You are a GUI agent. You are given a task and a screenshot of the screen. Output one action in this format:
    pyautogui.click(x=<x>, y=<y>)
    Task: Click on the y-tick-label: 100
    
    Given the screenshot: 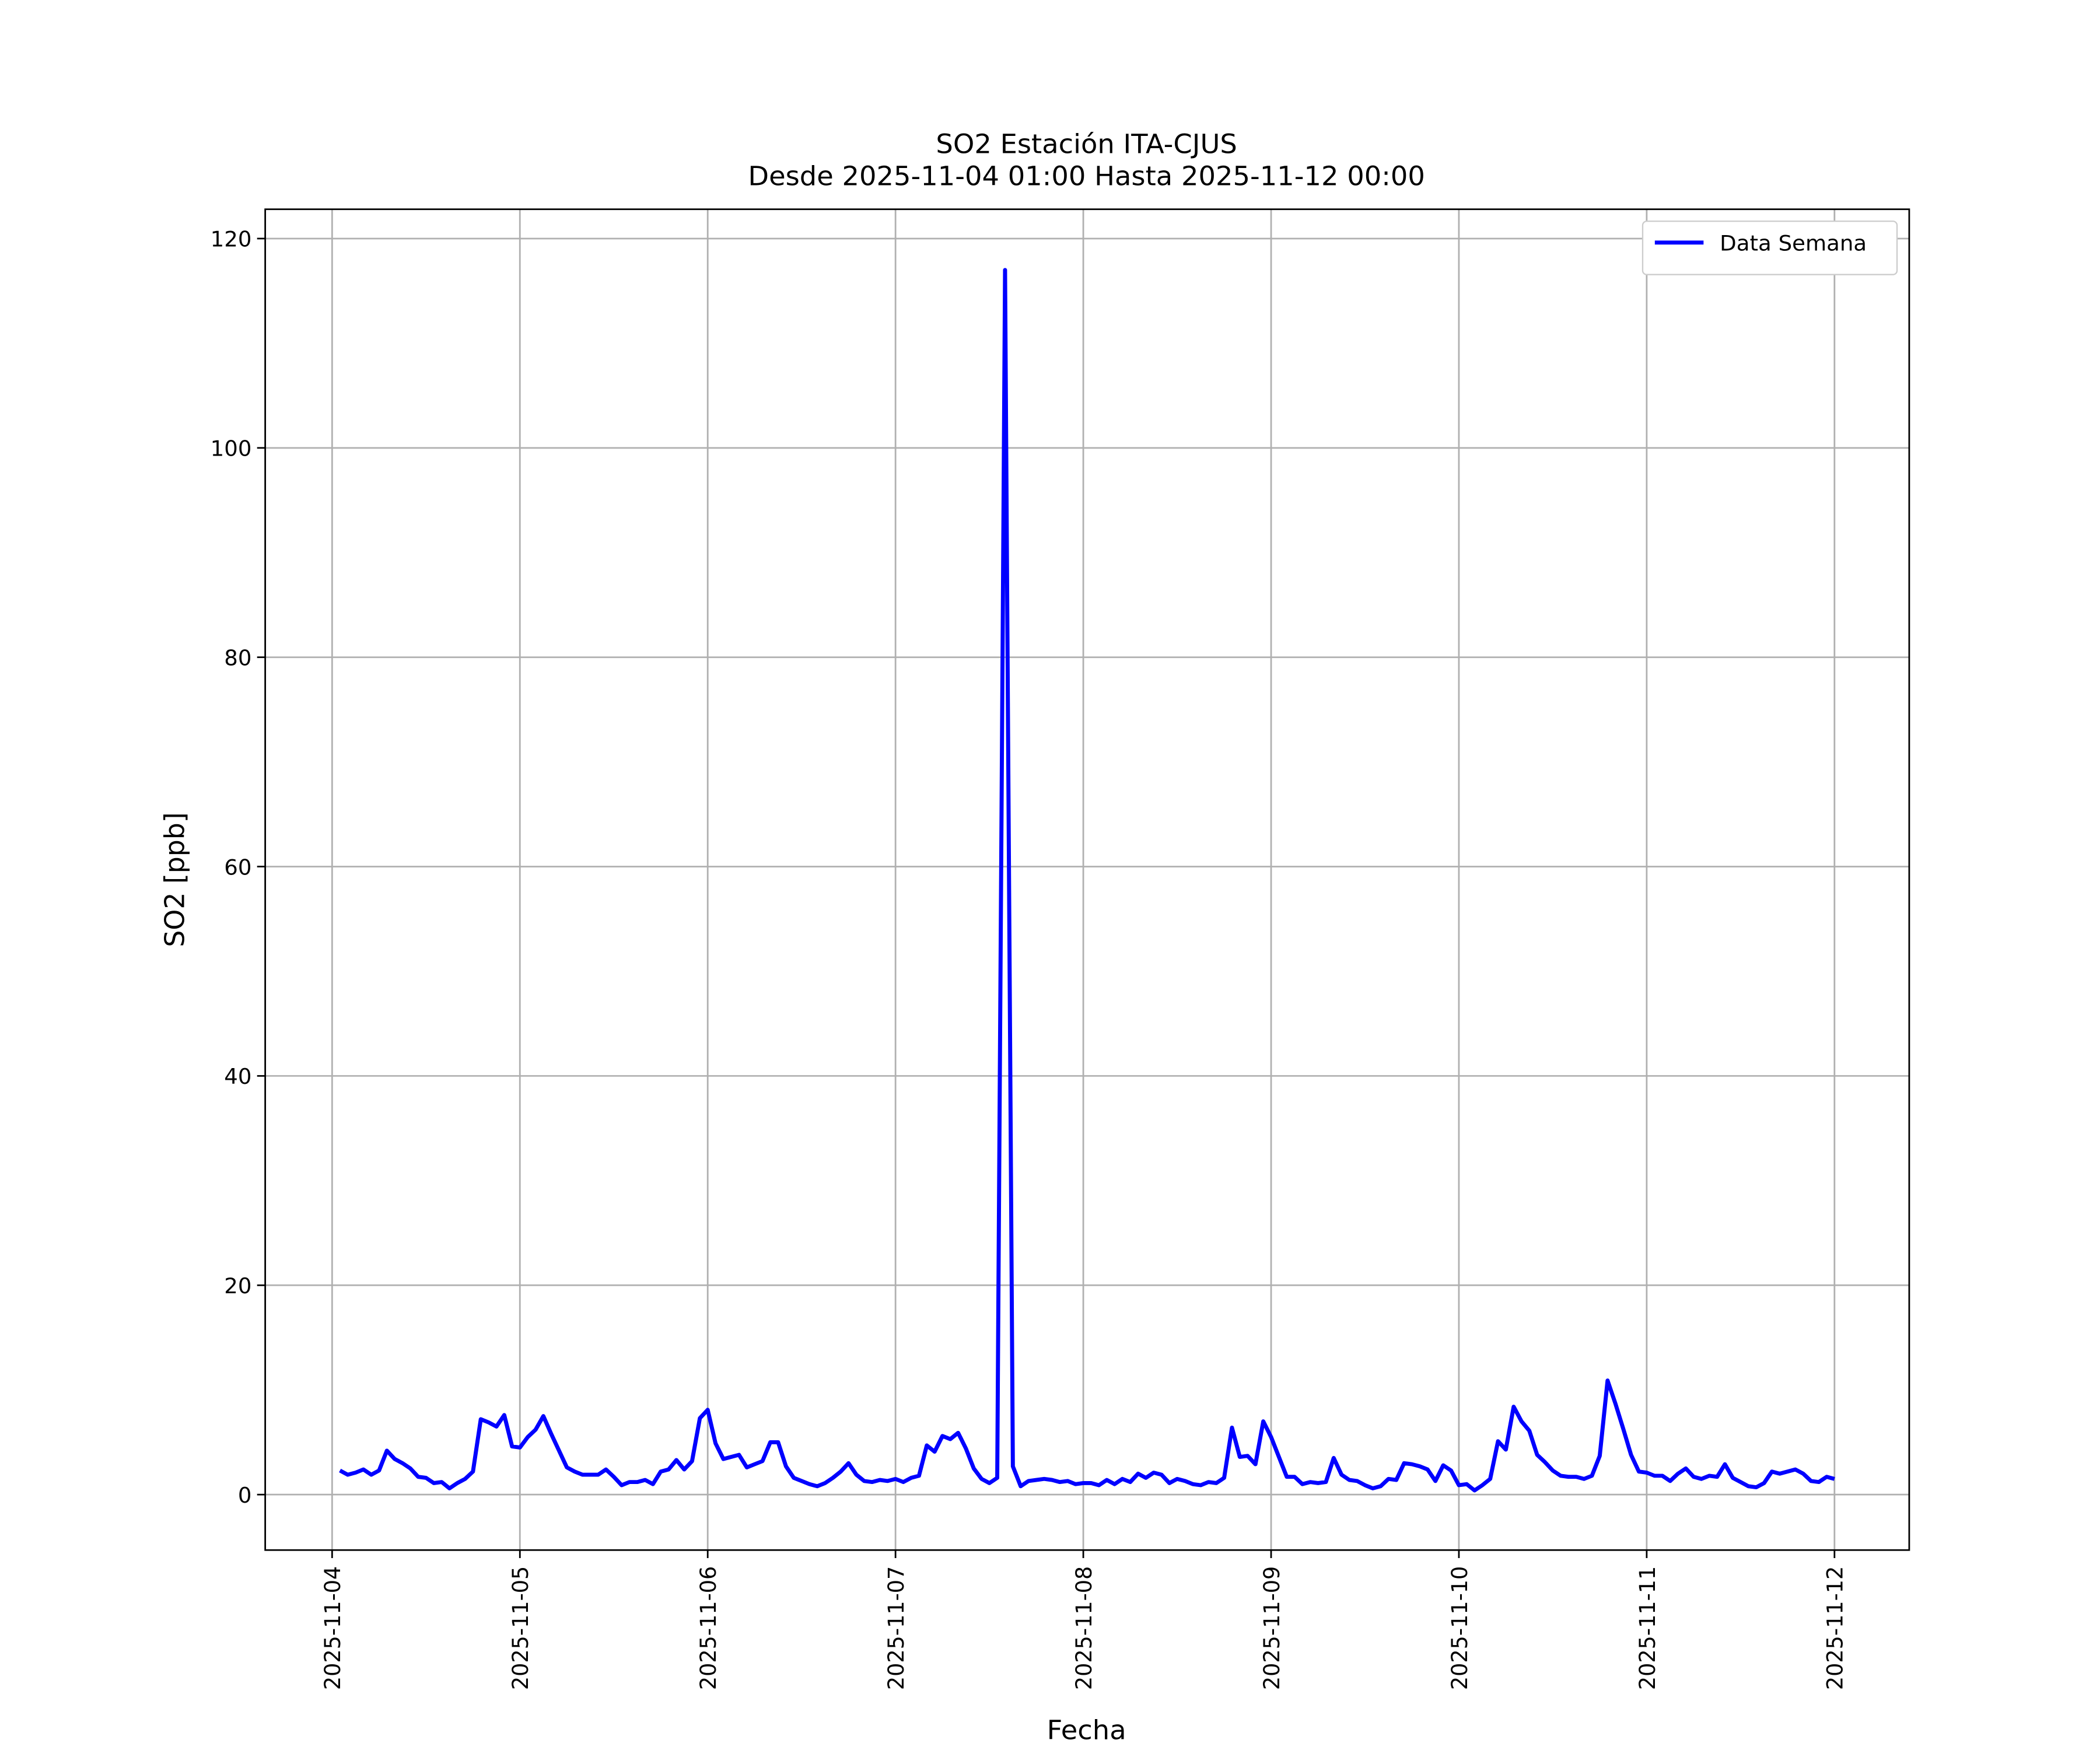 What is the action you would take?
    pyautogui.click(x=231, y=448)
    